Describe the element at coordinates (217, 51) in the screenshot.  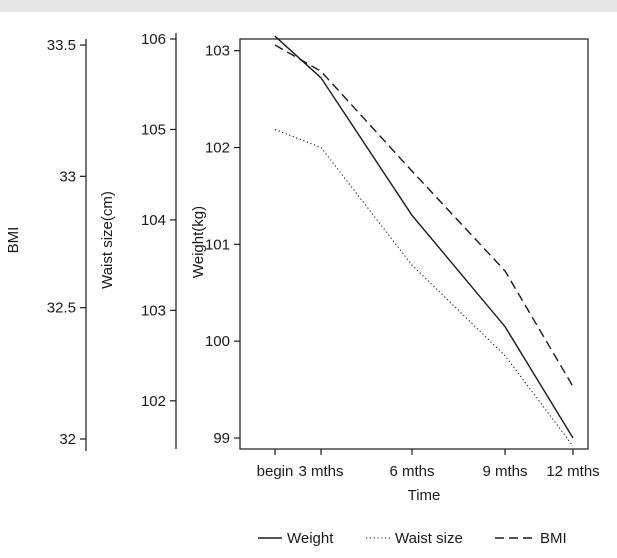
I see `weight-tick-label: 103` at that location.